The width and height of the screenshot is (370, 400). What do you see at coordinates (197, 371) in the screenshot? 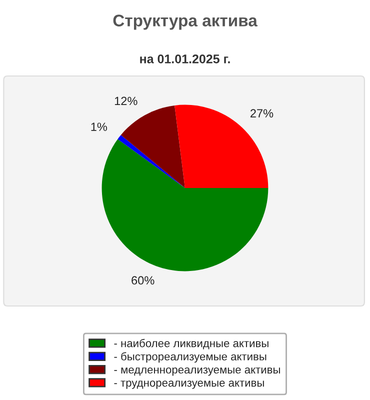
I see `legend-label: - медленнореализуемые активы` at bounding box center [197, 371].